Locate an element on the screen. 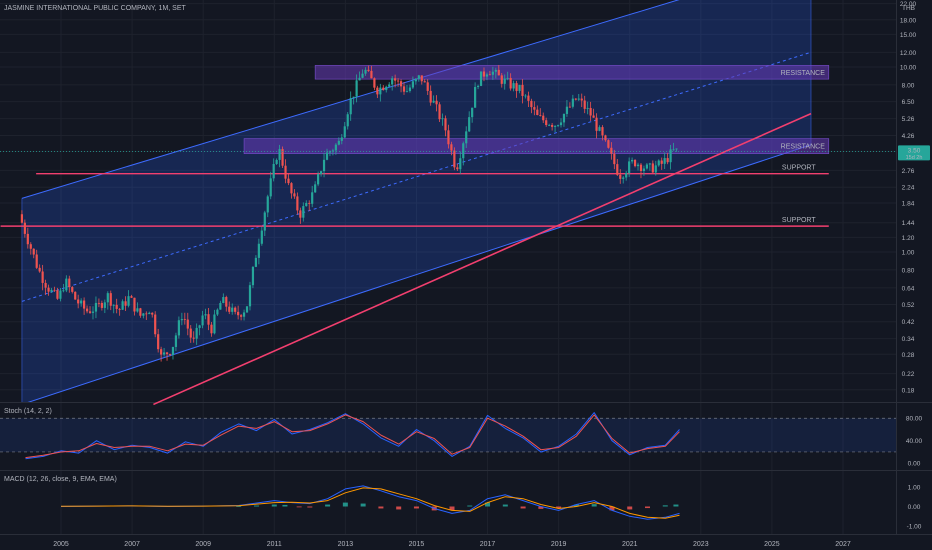 The width and height of the screenshot is (932, 550). price-tick-label: 1.00 is located at coordinates (908, 253).